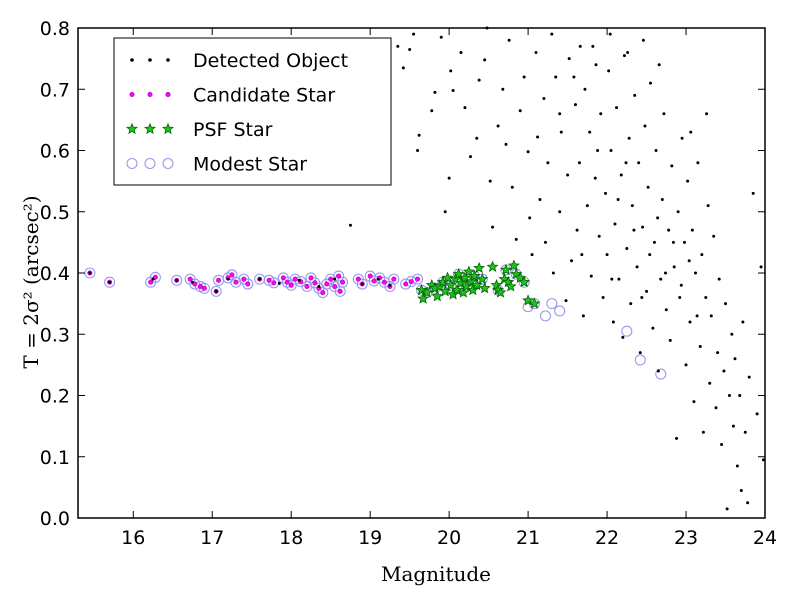 The width and height of the screenshot is (800, 600). I want to click on y-tick-label: 0.6, so click(55, 152).